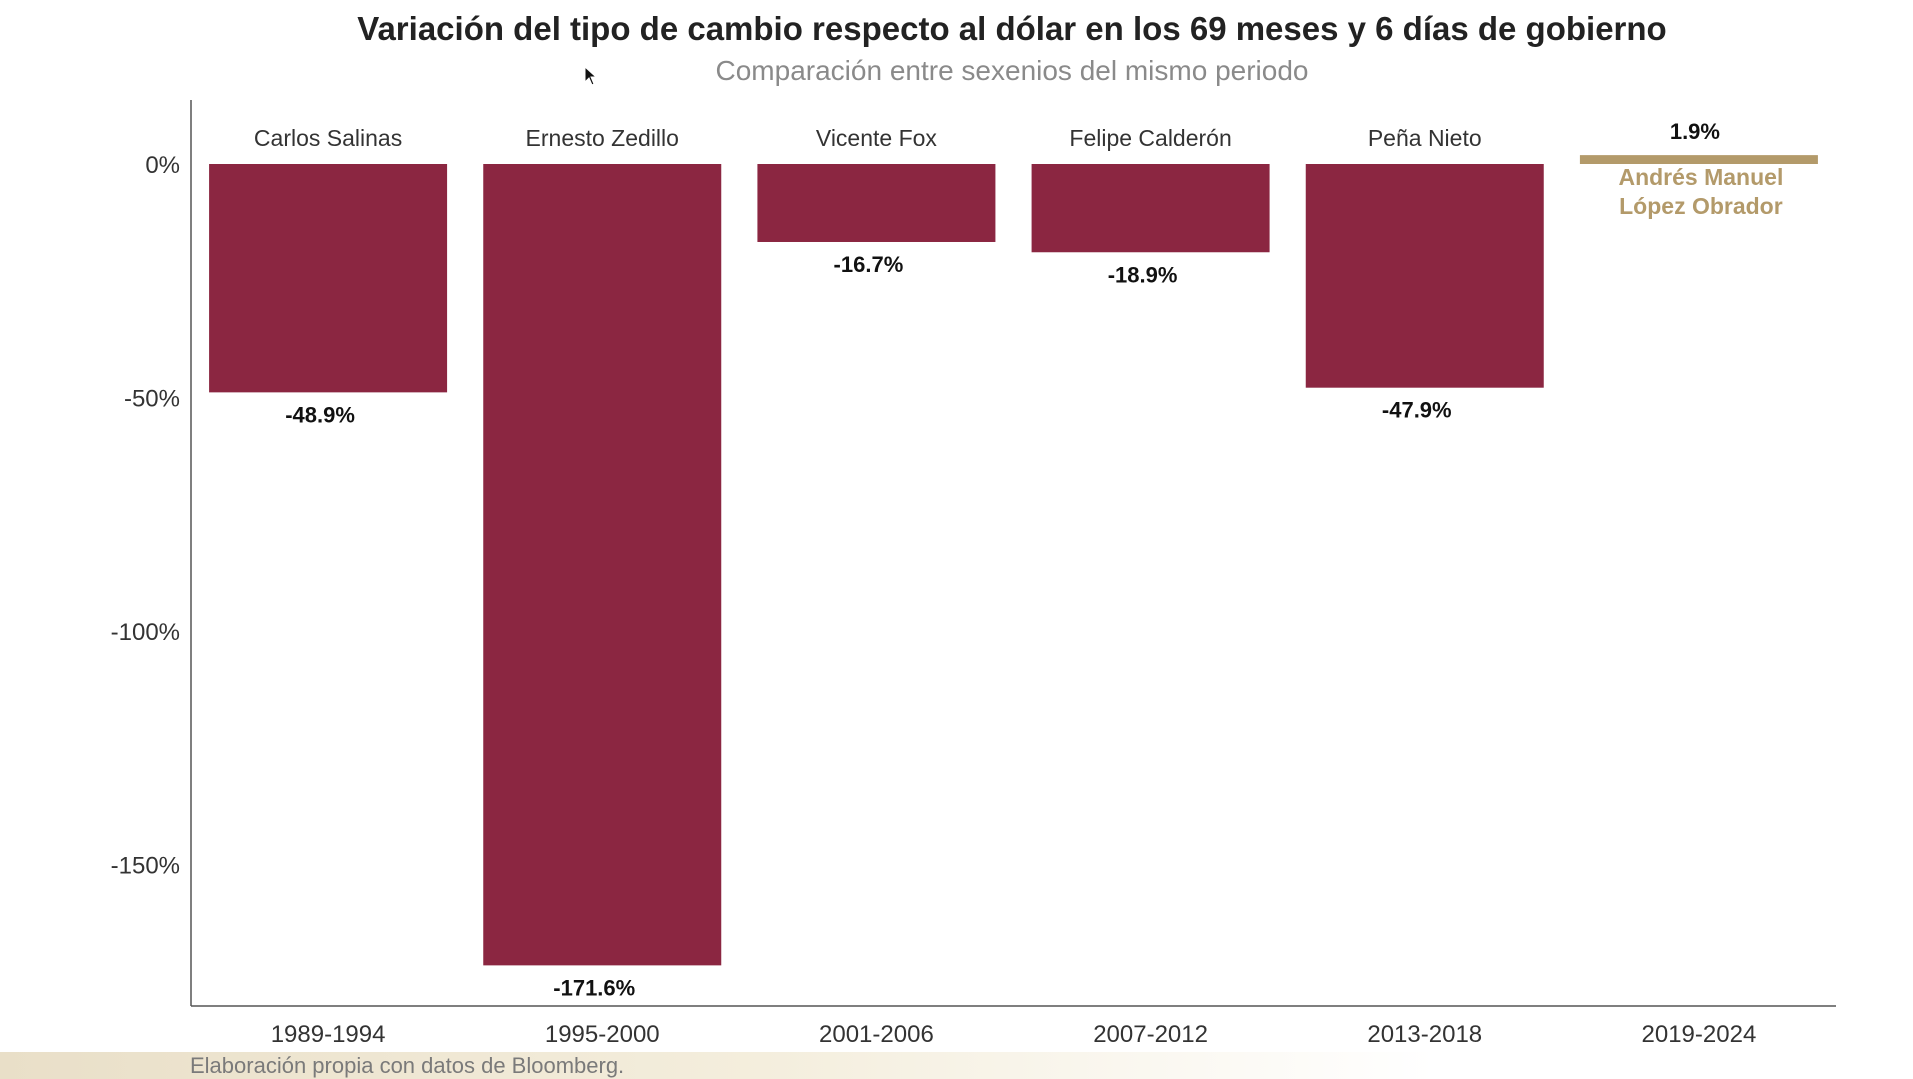 The height and width of the screenshot is (1079, 1913). What do you see at coordinates (594, 987) in the screenshot?
I see `data-label: -171.6%` at bounding box center [594, 987].